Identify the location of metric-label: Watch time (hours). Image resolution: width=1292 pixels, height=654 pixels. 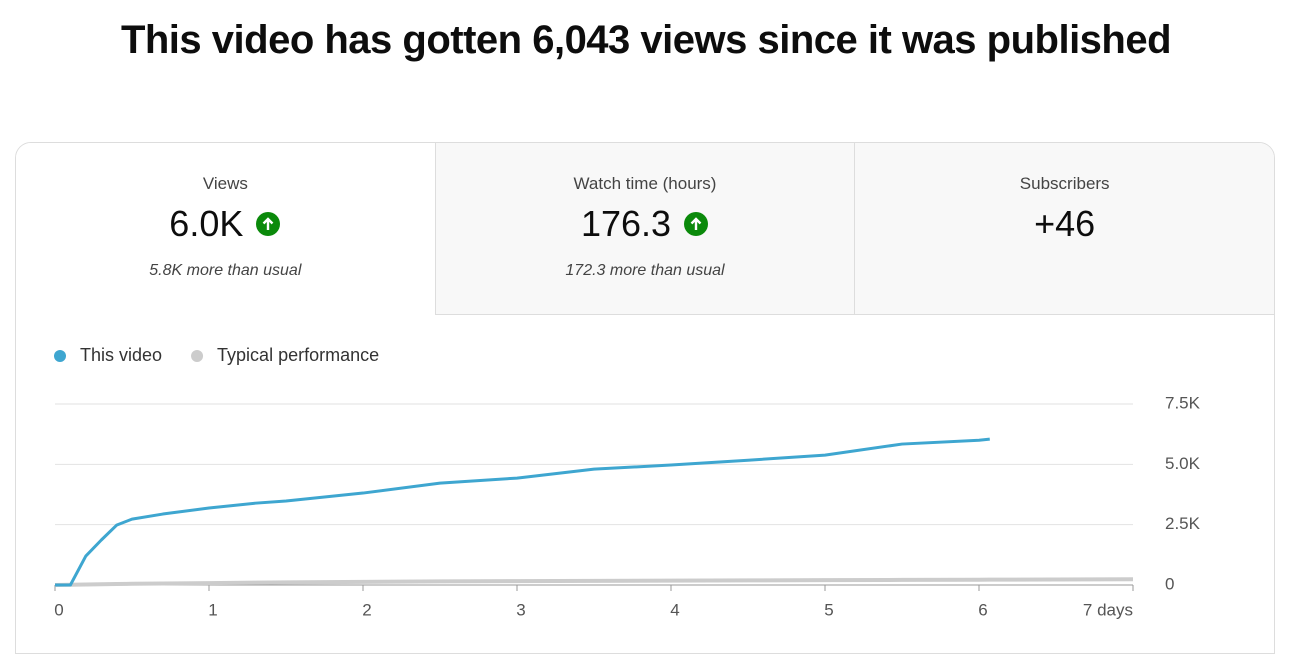
(645, 183).